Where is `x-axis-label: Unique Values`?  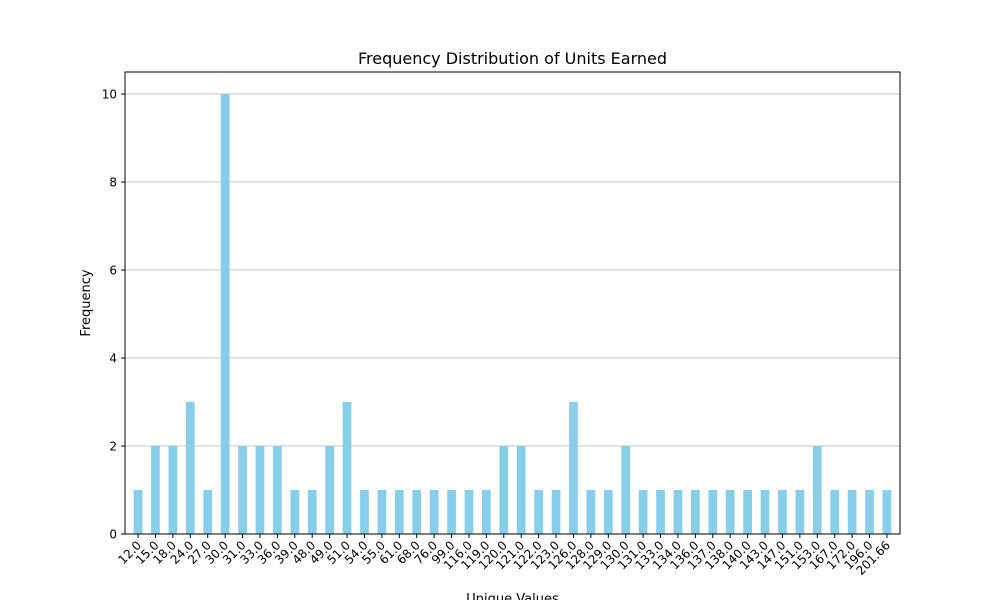 x-axis-label: Unique Values is located at coordinates (512, 596).